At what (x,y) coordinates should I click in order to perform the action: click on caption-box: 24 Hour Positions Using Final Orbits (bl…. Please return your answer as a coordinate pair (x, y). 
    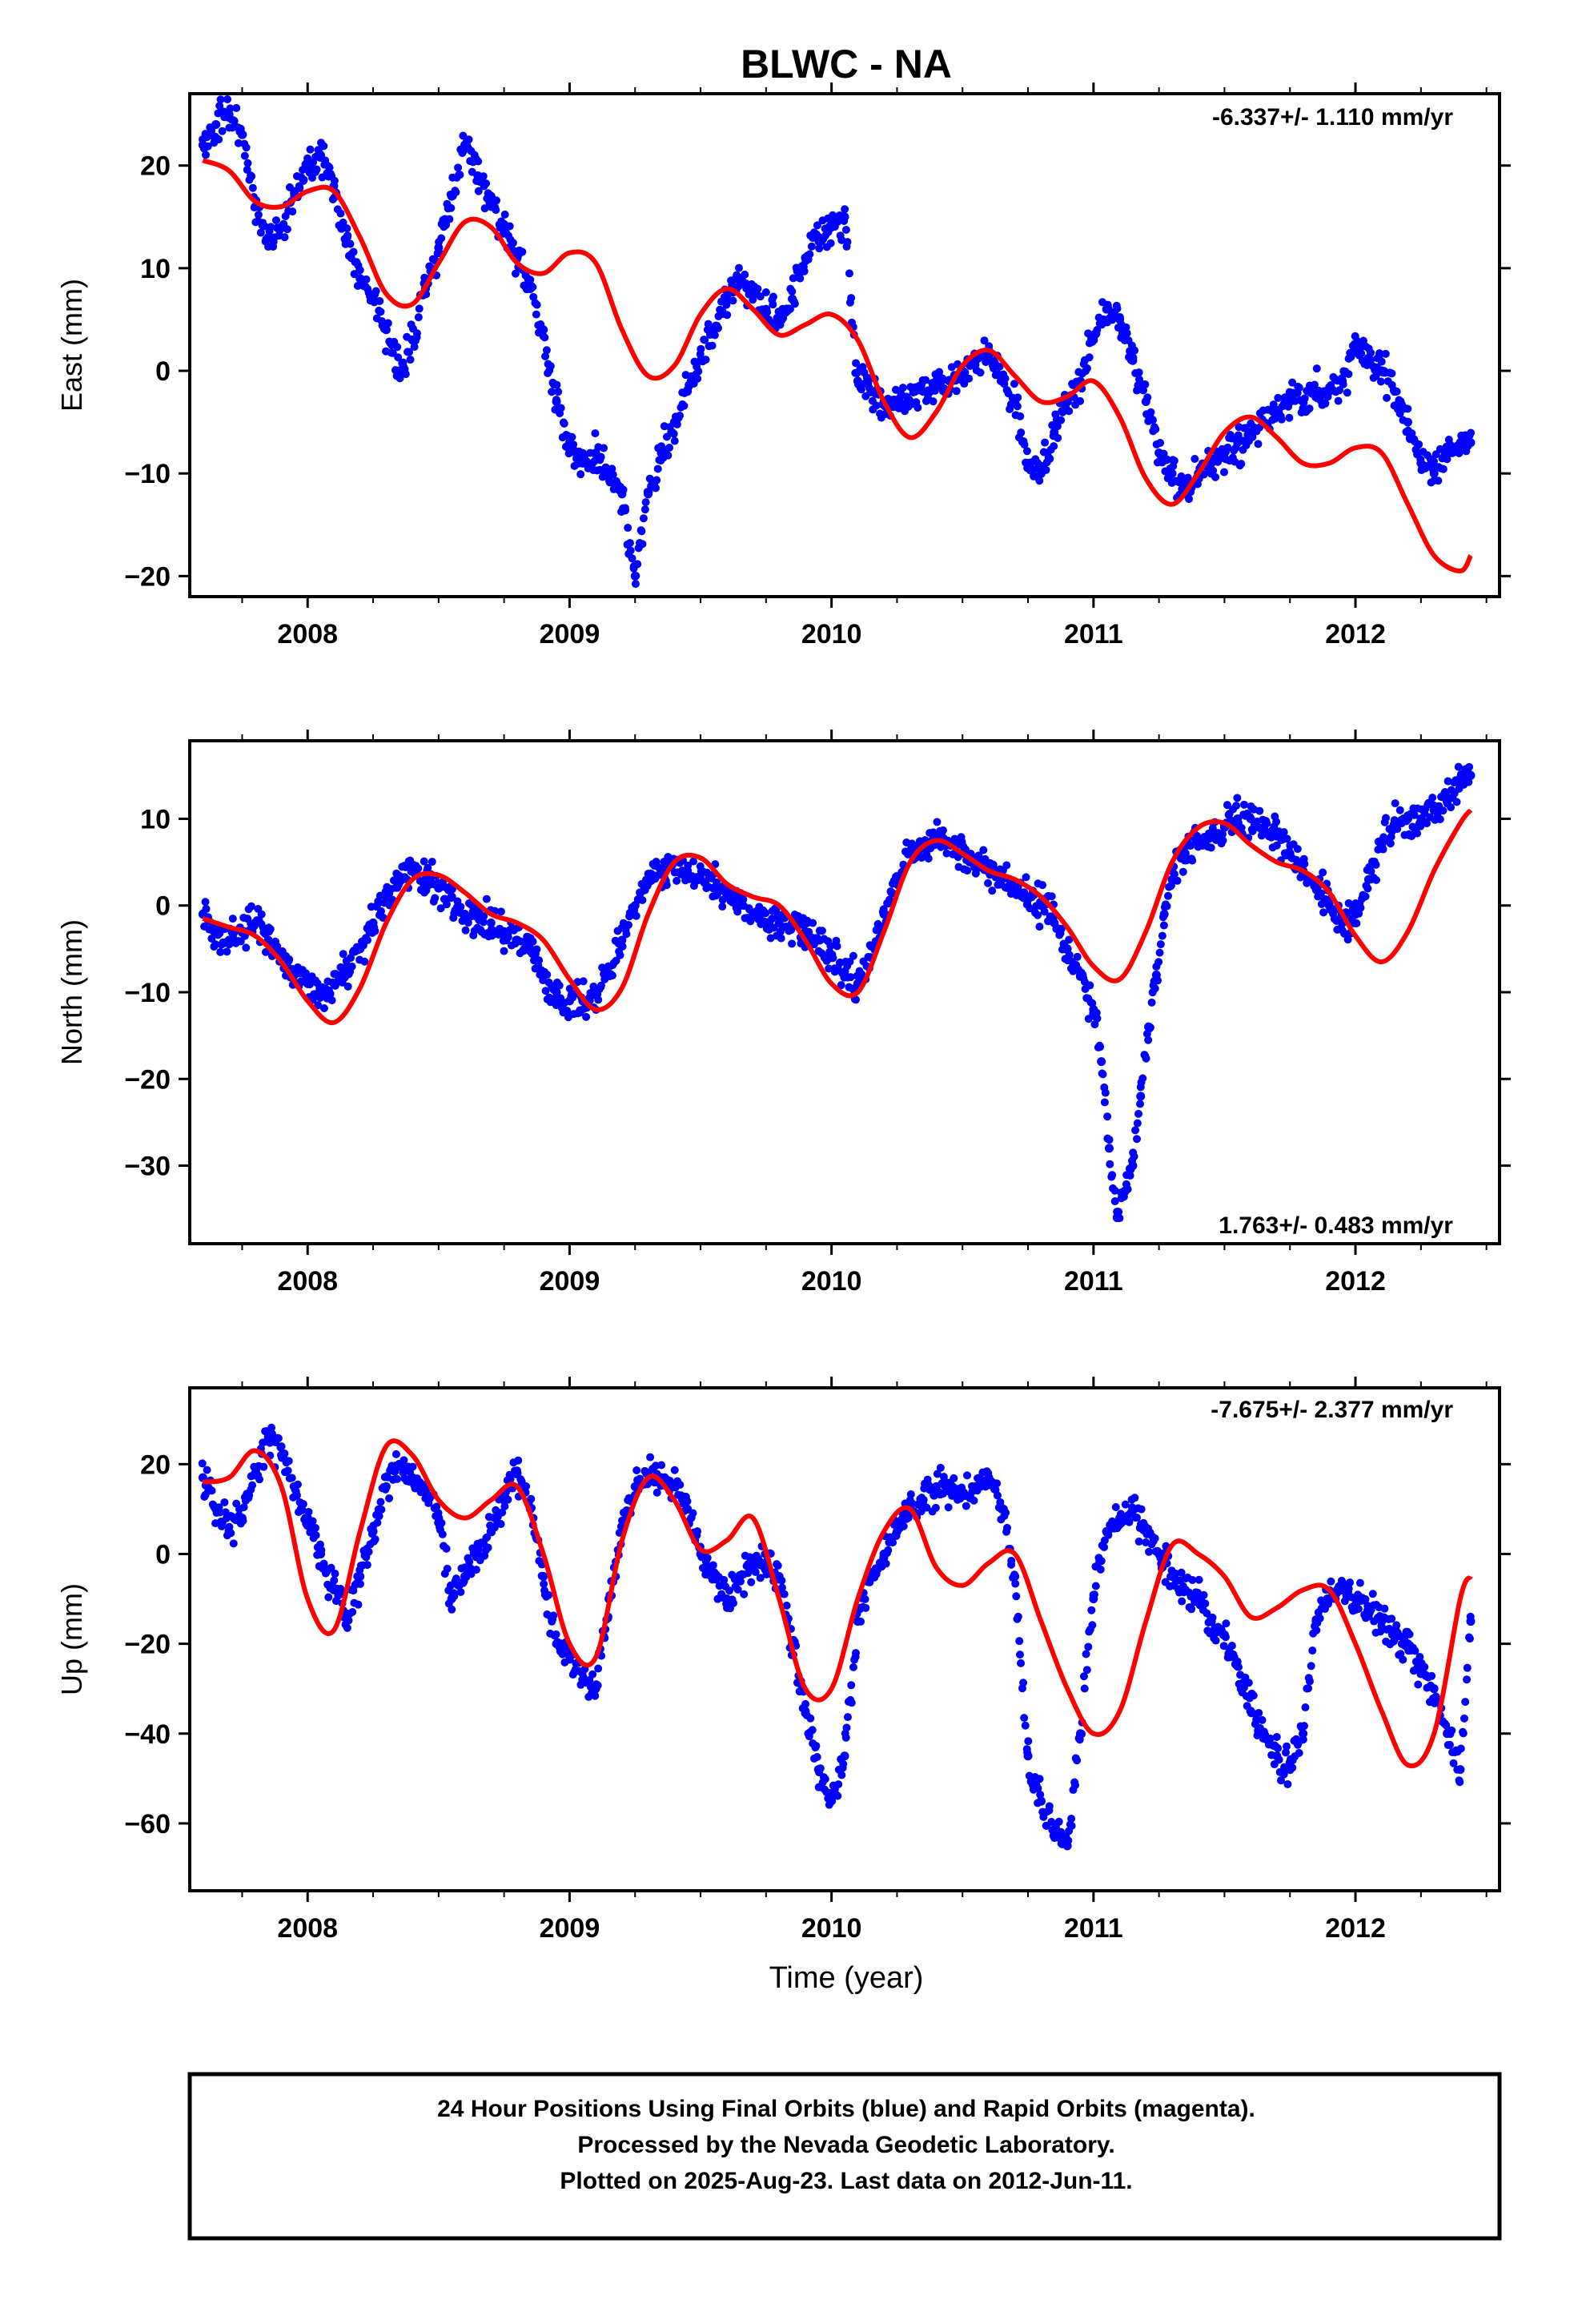
    Looking at the image, I should click on (845, 2156).